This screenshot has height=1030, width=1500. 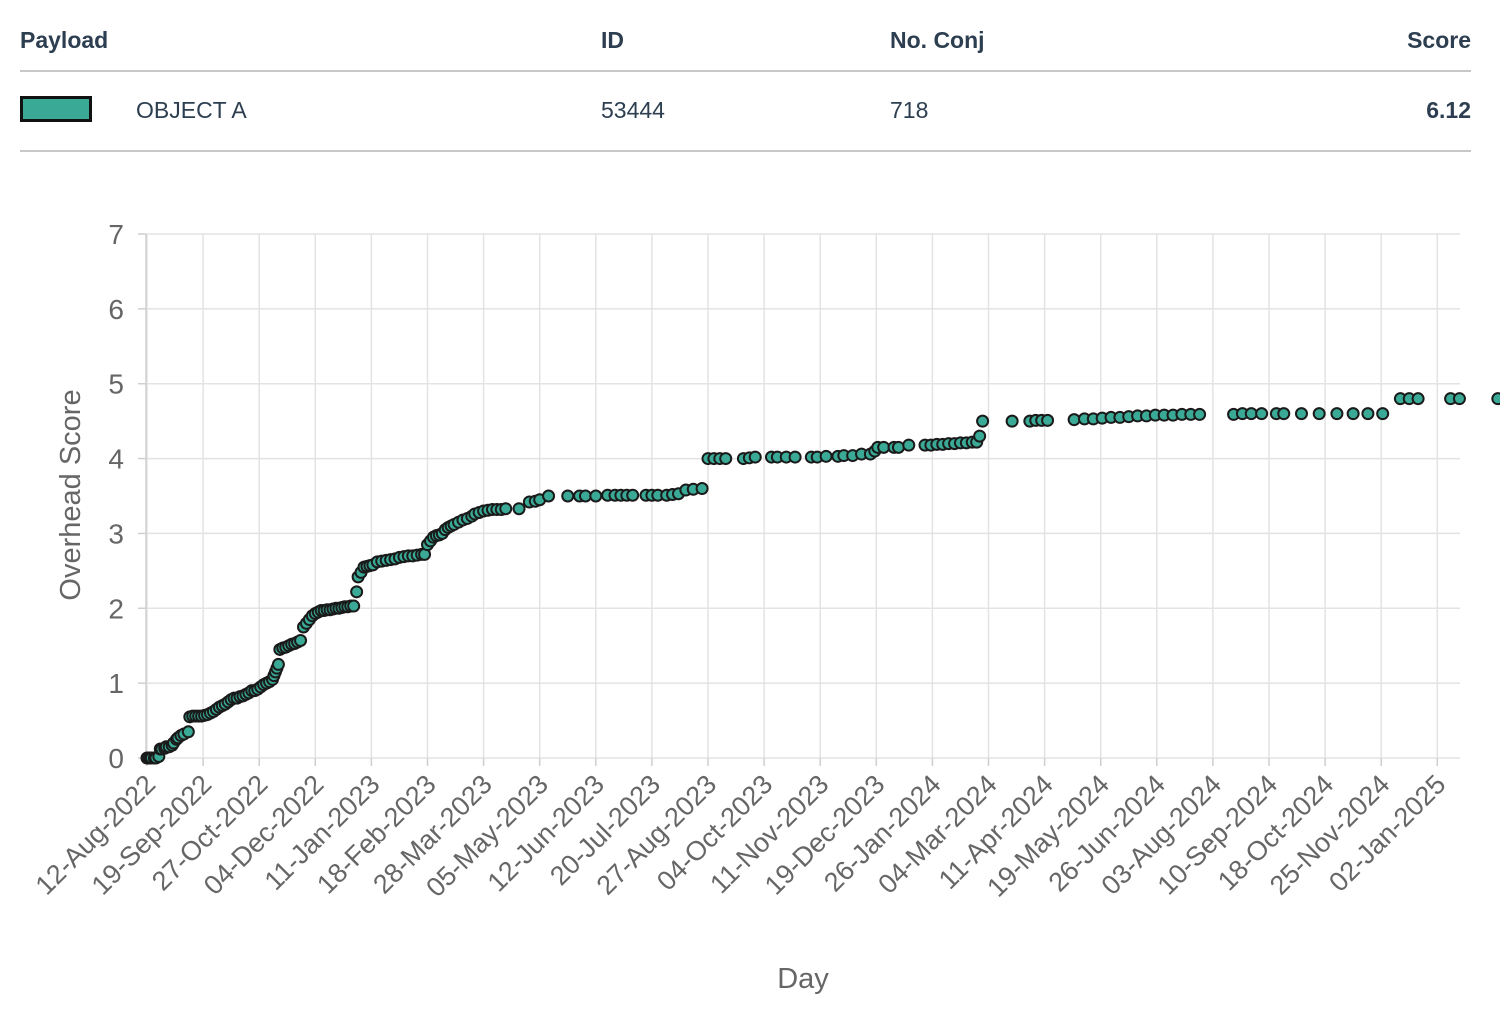 I want to click on y-tick-label: 0, so click(x=116, y=758).